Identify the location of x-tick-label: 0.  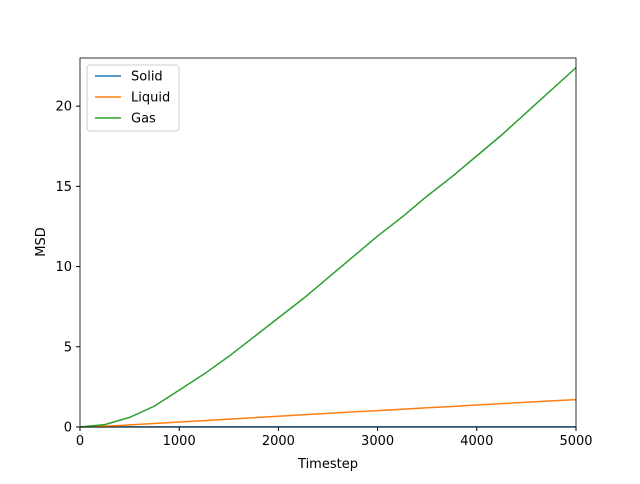
(80, 441).